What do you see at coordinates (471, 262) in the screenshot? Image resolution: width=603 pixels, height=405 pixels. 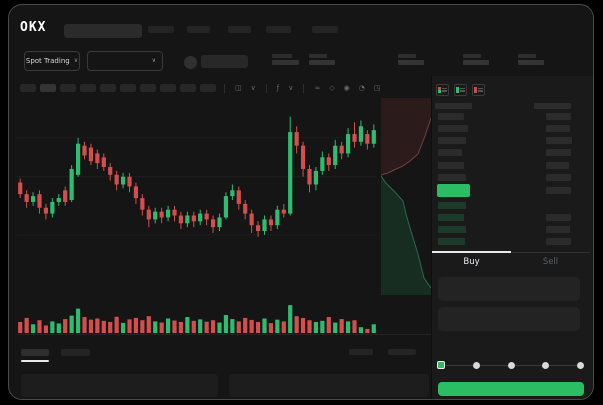 I see `tab-buy: Buy` at bounding box center [471, 262].